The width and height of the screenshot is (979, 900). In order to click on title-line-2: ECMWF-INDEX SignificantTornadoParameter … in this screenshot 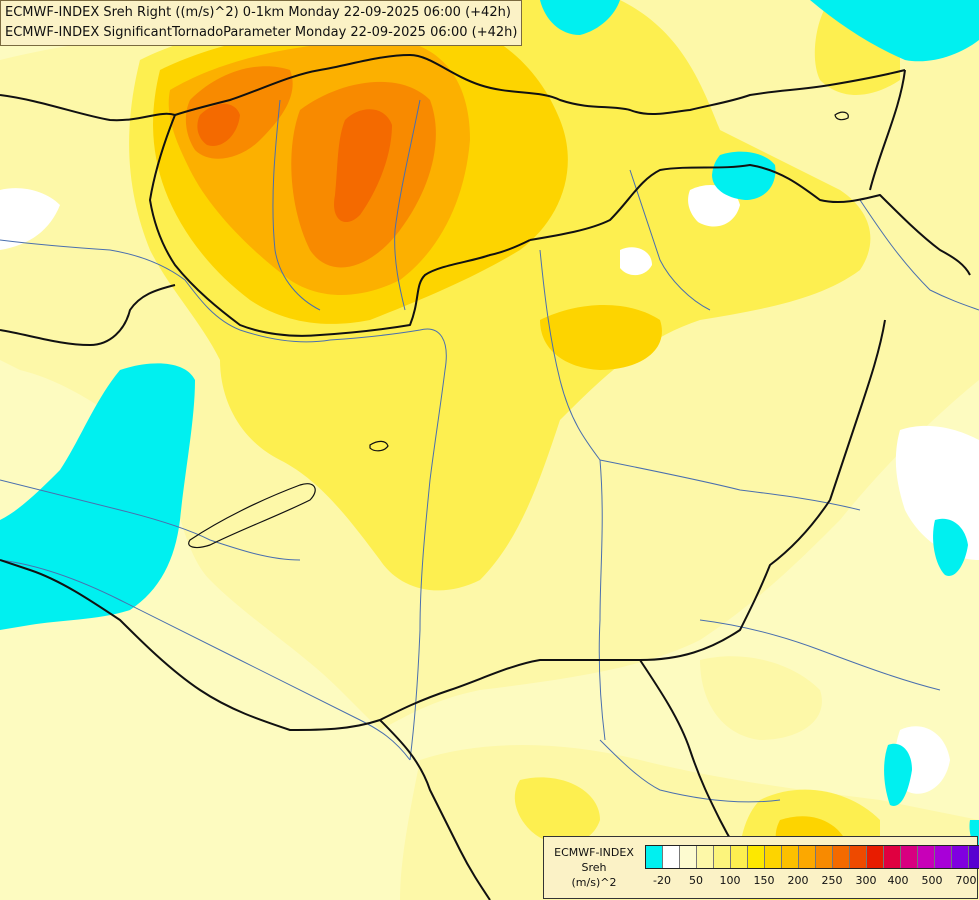, I will do `click(261, 32)`.